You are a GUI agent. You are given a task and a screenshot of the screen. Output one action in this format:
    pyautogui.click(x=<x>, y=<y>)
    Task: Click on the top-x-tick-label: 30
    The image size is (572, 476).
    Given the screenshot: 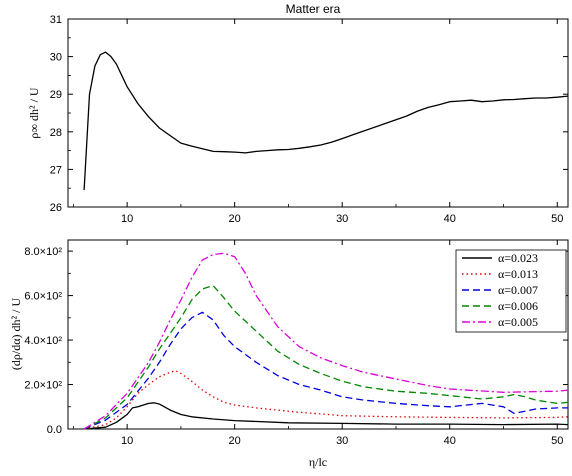 What is the action you would take?
    pyautogui.click(x=342, y=219)
    